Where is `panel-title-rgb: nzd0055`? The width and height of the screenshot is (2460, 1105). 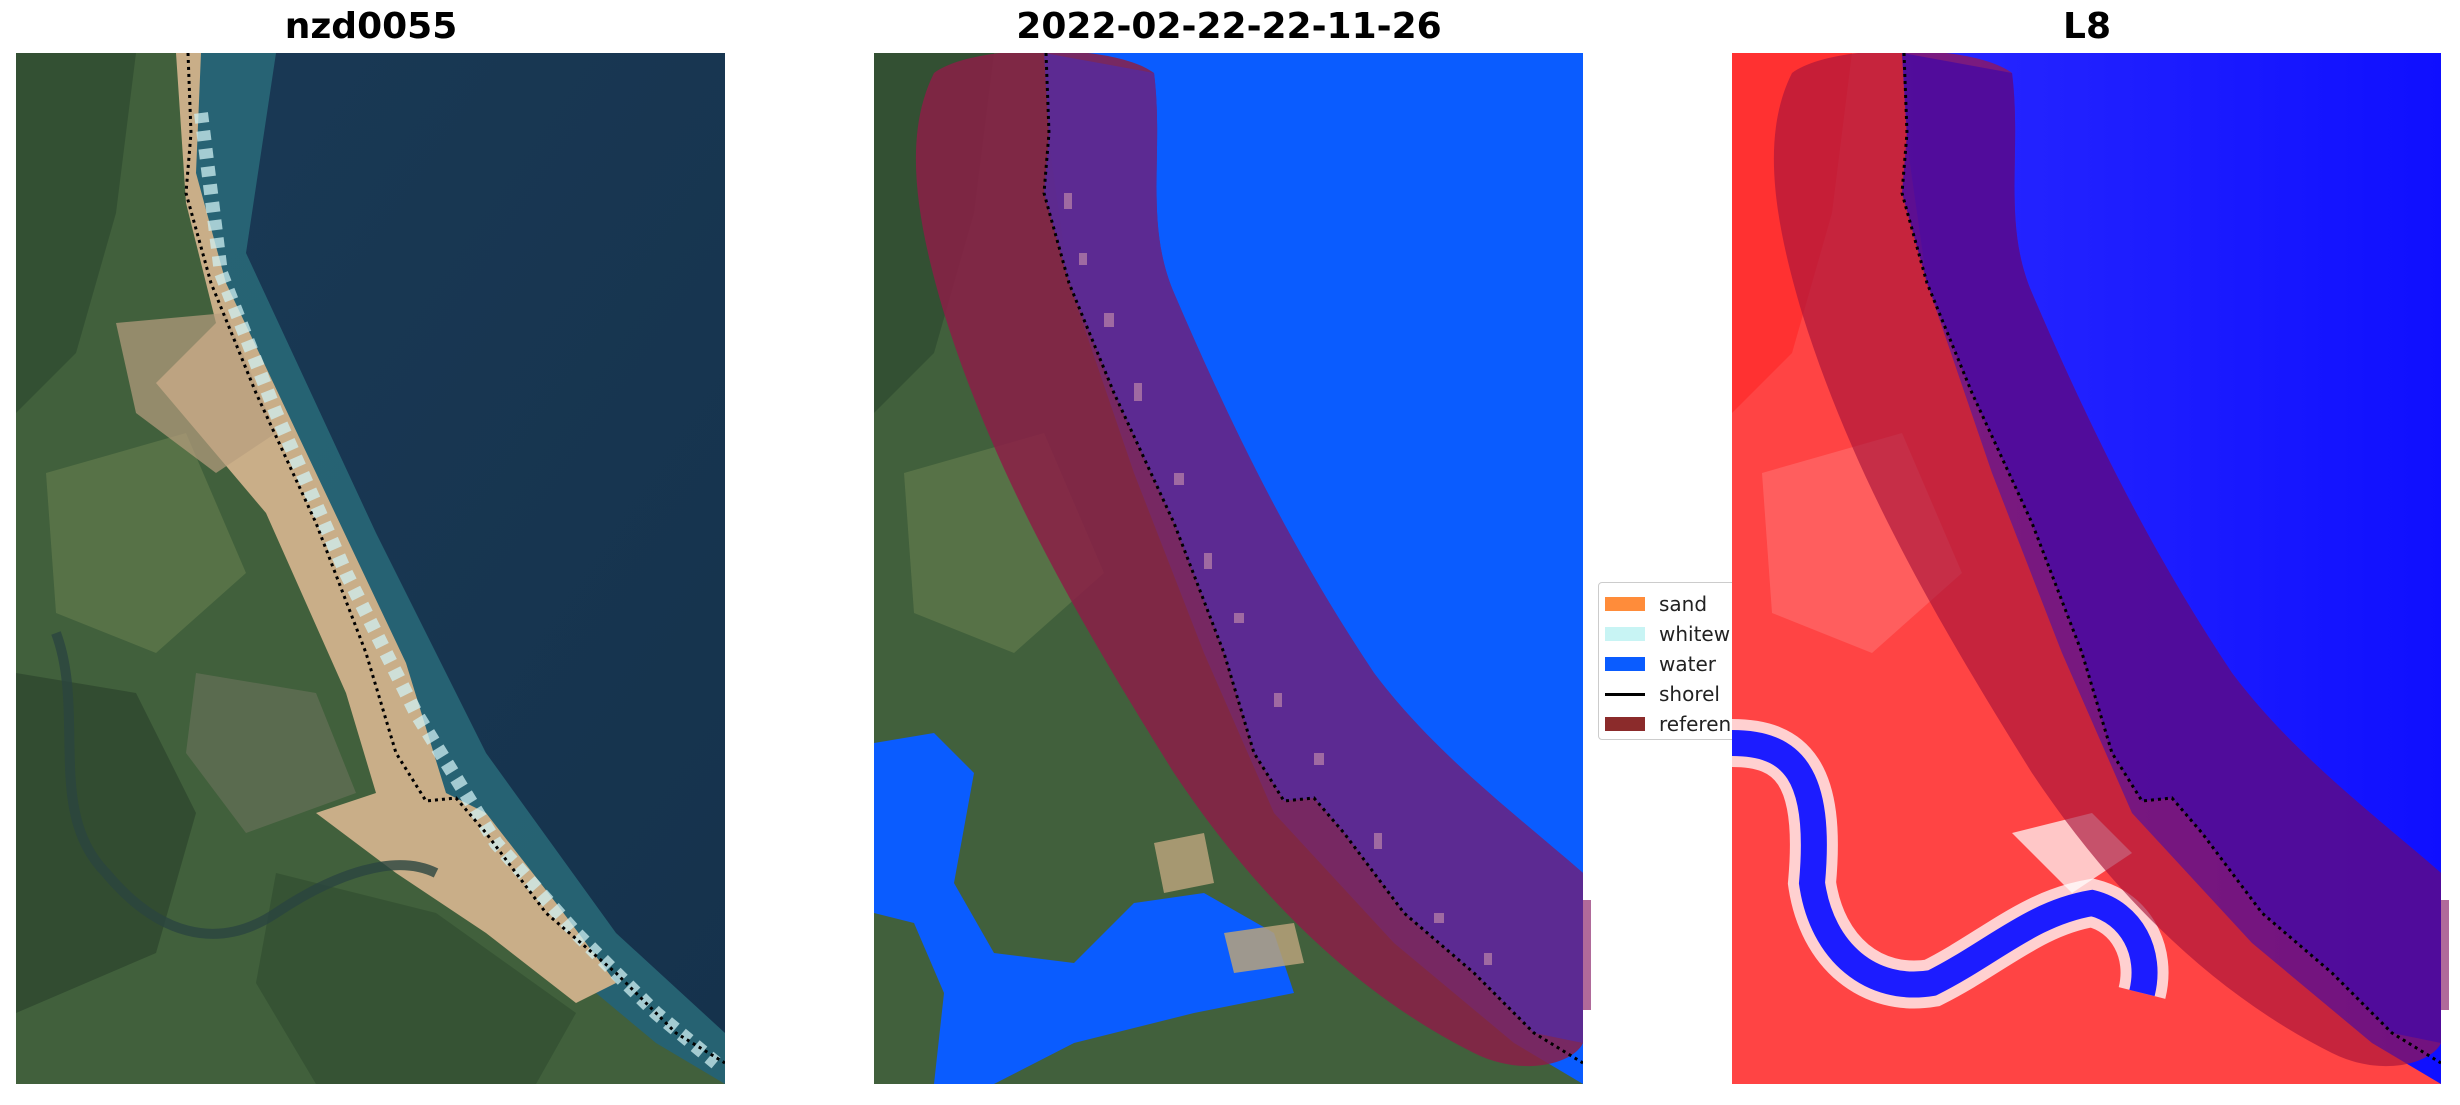
panel-title-rgb: nzd0055 is located at coordinates (371, 26).